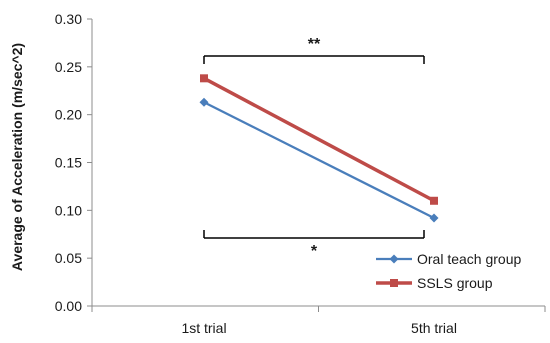  What do you see at coordinates (17, 157) in the screenshot?
I see `y-axis-title: Average of Acceleration (m/sec^2)` at bounding box center [17, 157].